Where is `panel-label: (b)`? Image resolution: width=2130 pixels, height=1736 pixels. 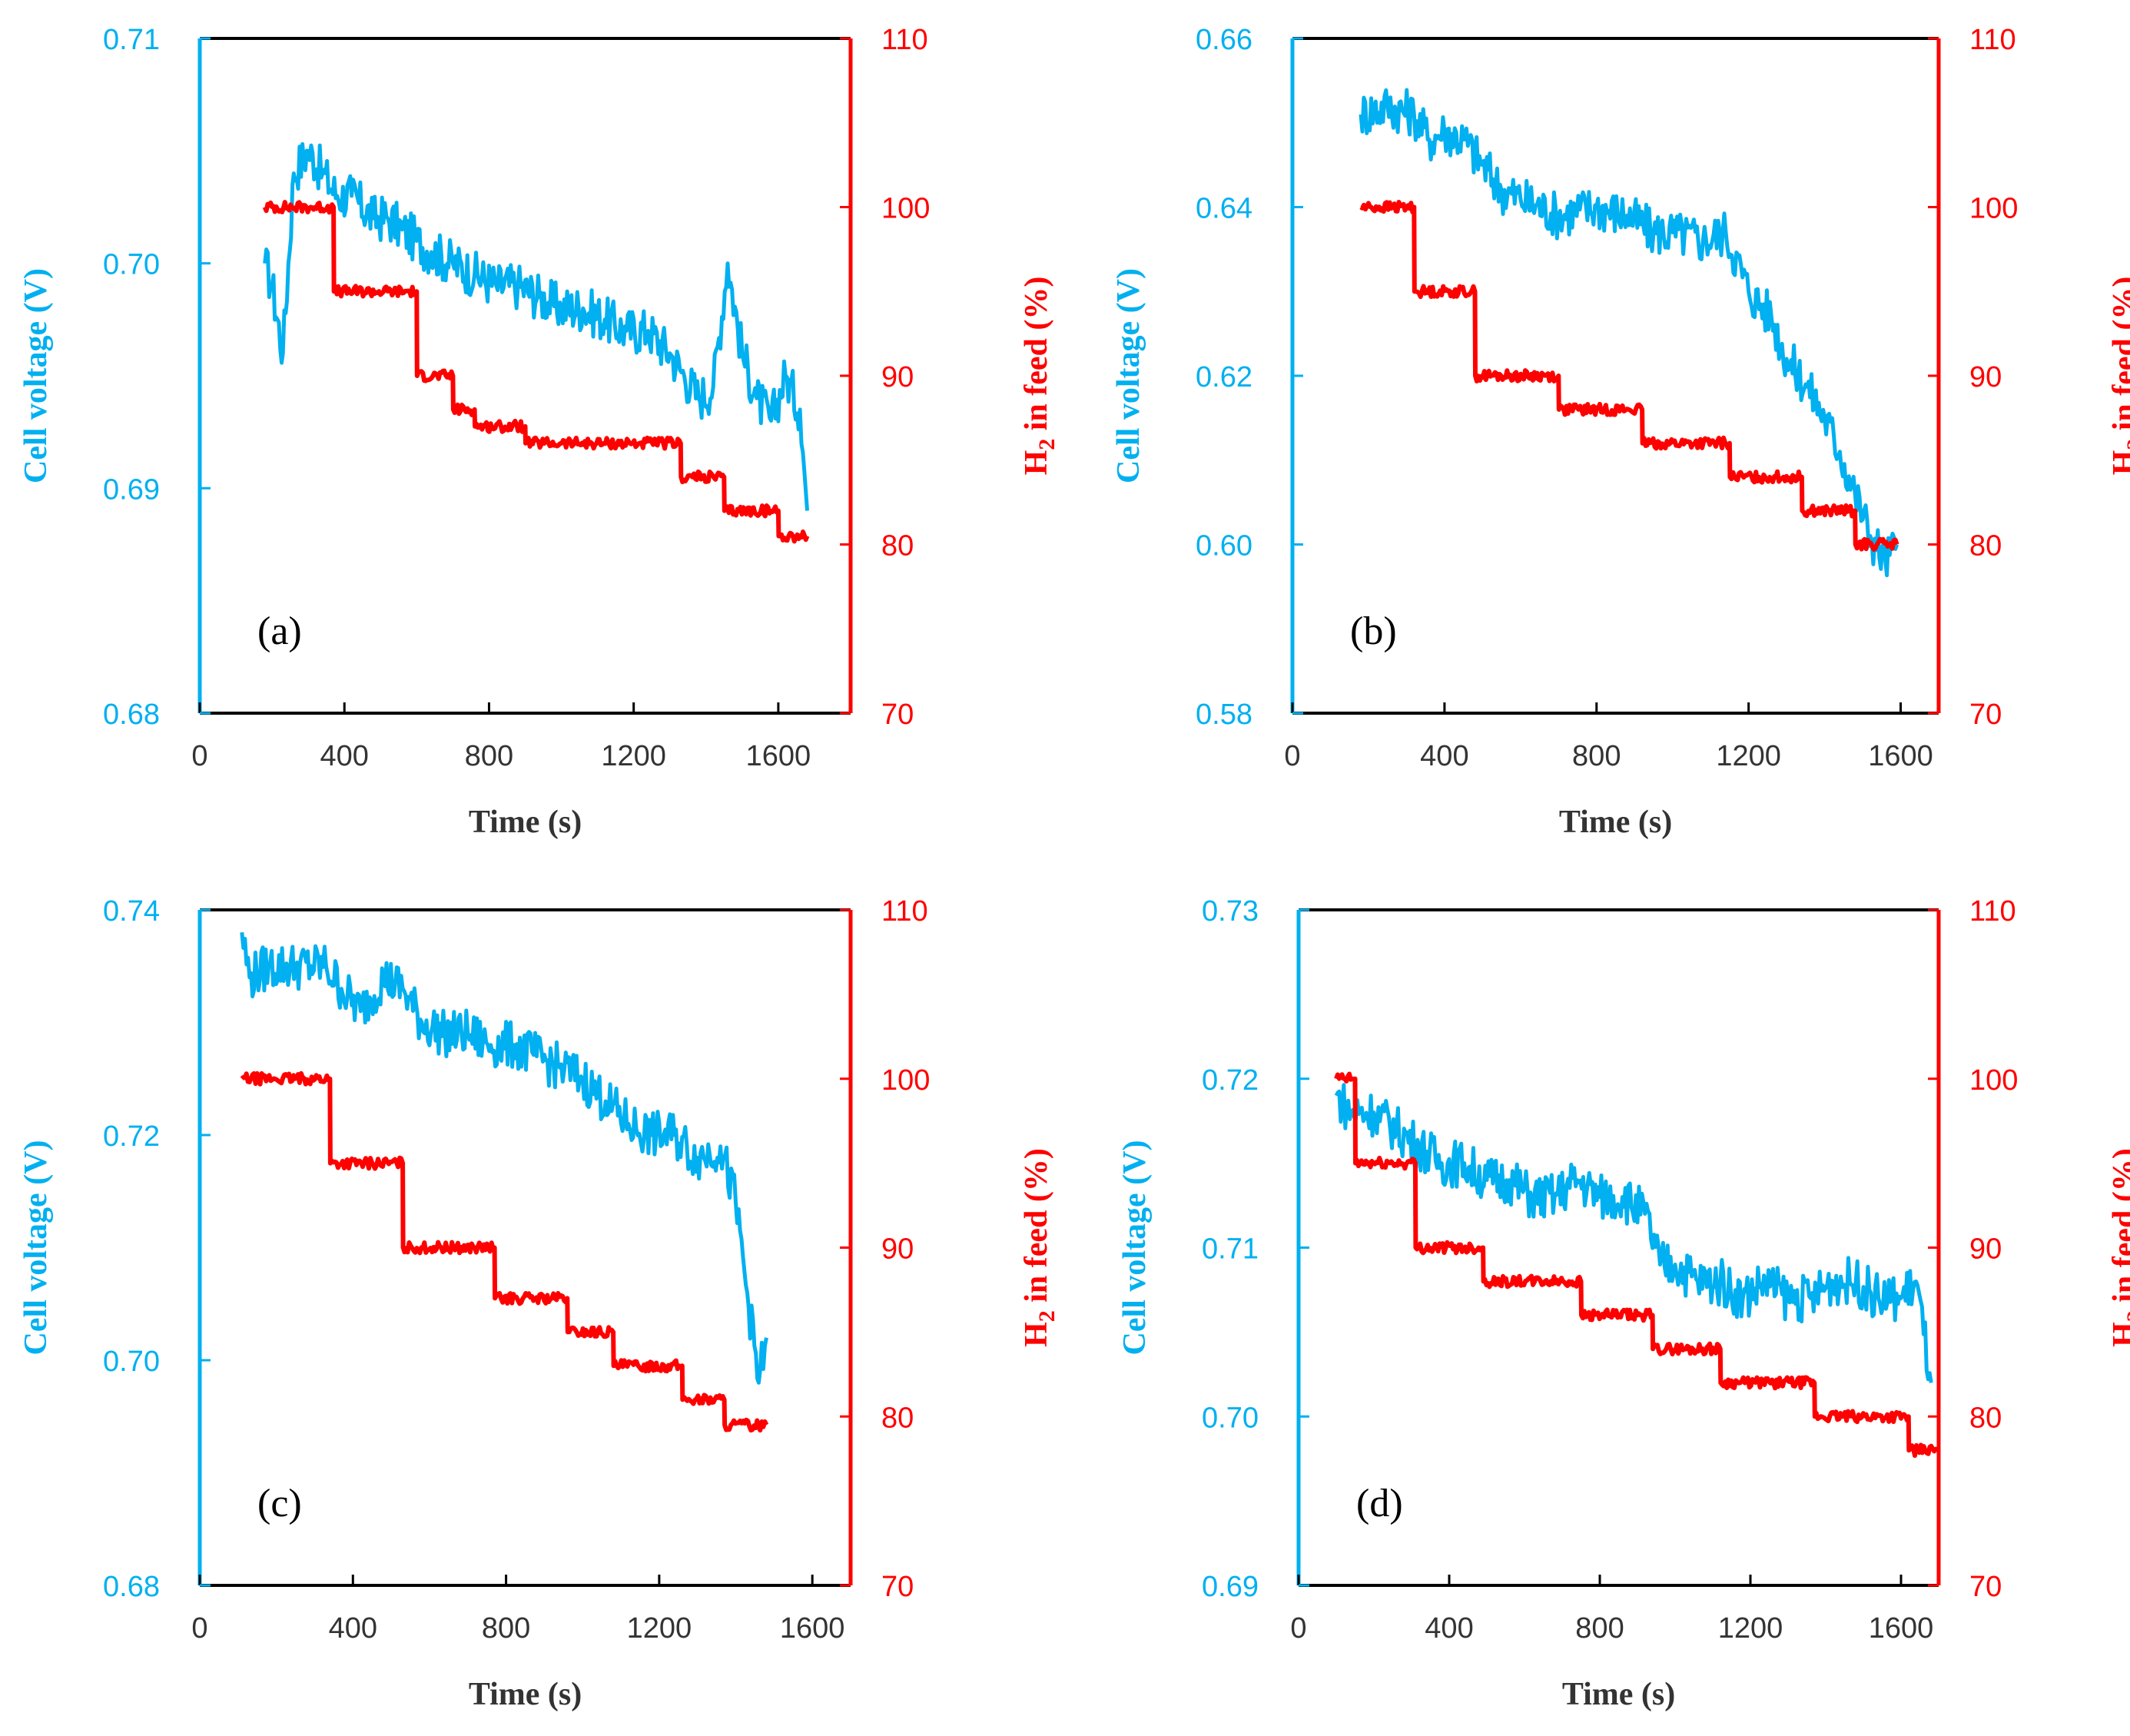
panel-label: (b) is located at coordinates (1374, 631).